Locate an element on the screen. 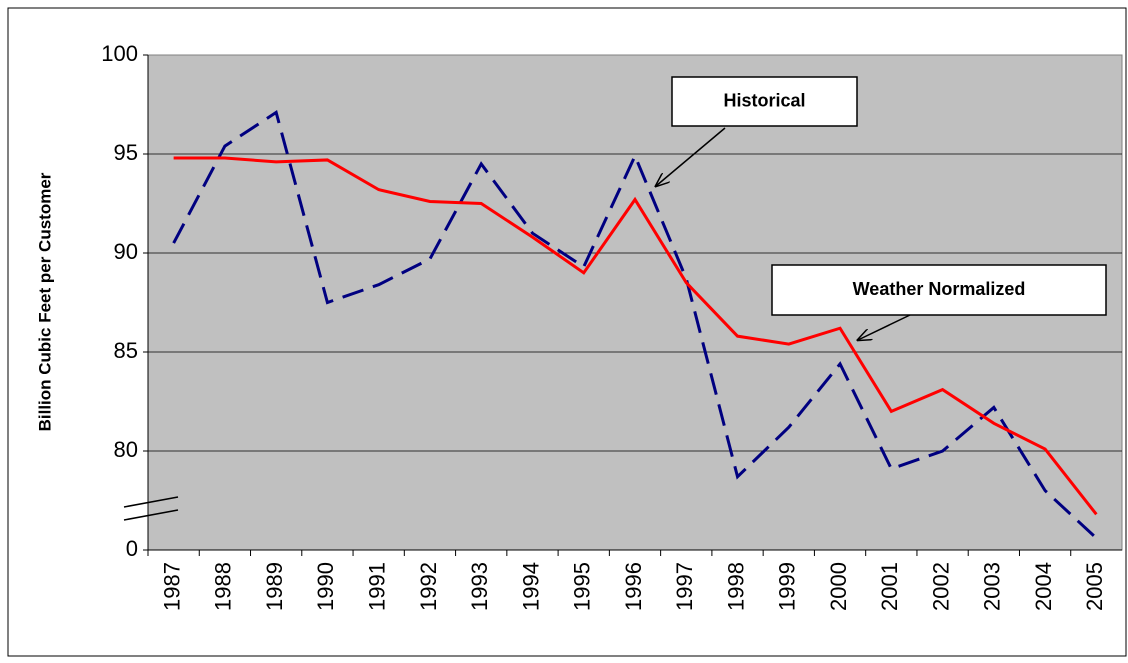 The image size is (1128, 663). x-tick-label: 1990 is located at coordinates (325, 586).